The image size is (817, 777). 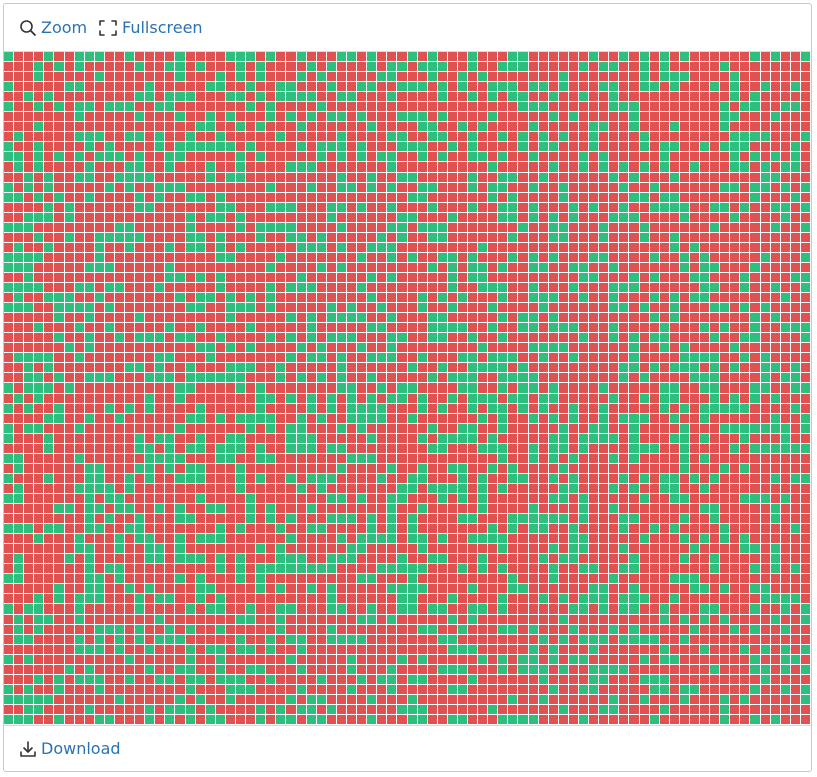 I want to click on zoom-button: Zoom, so click(x=53, y=28).